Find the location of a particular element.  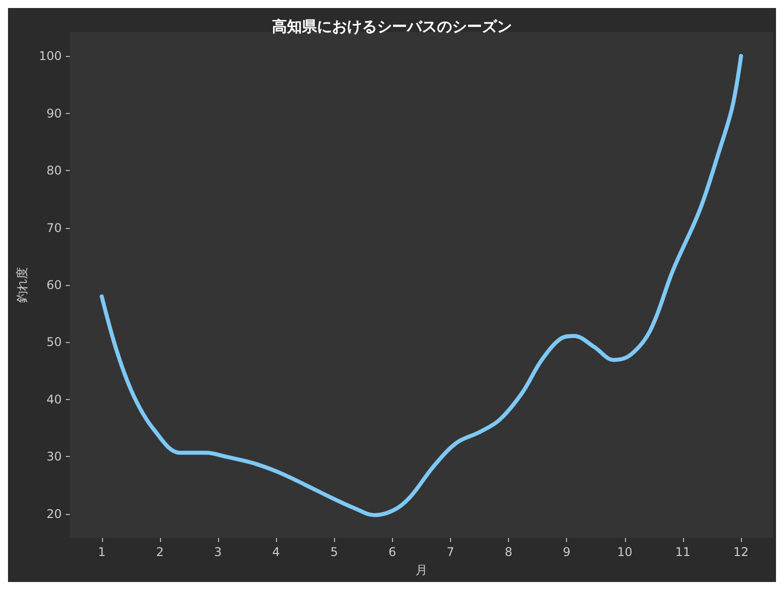

x-tick-label: 1 is located at coordinates (102, 552).